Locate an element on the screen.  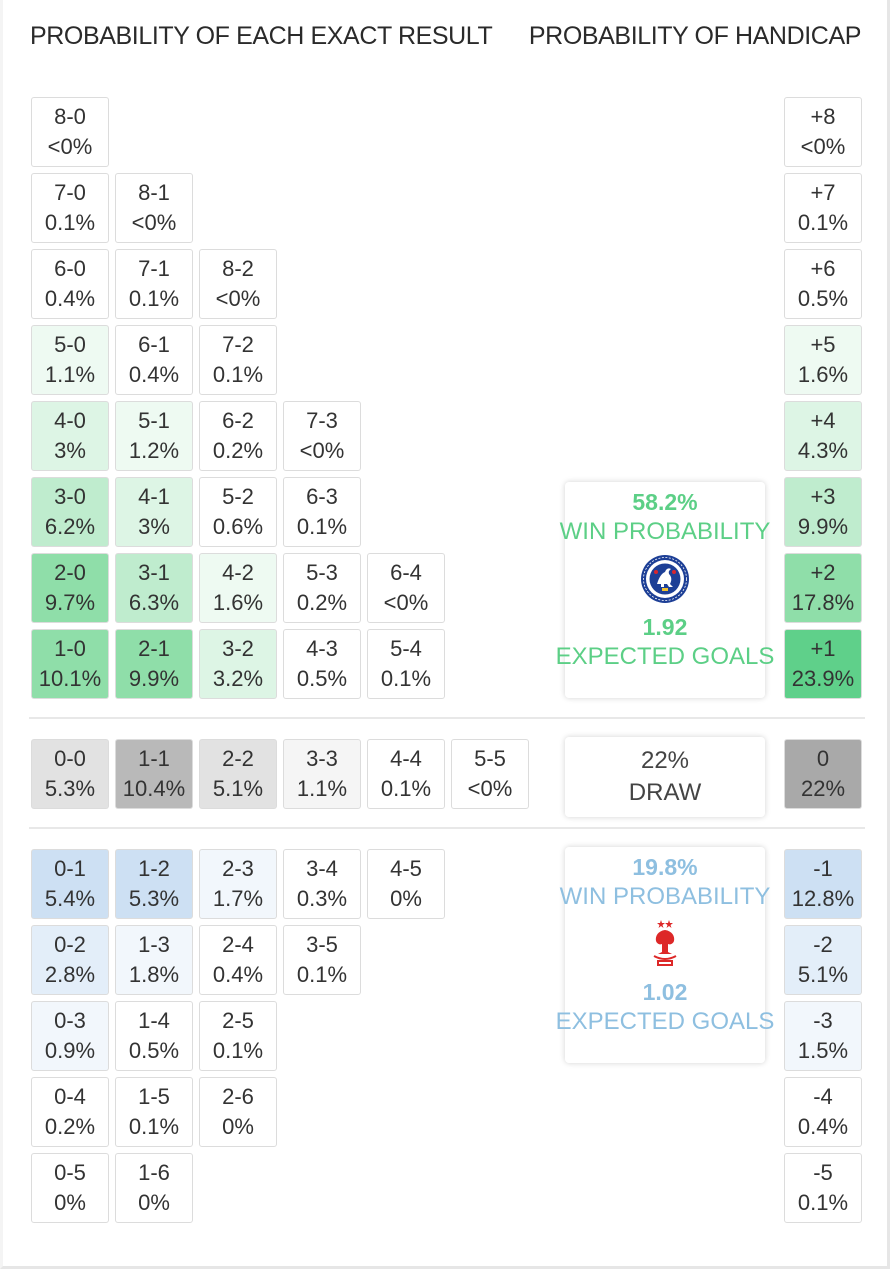
cell-label: -2 is located at coordinates (823, 944).